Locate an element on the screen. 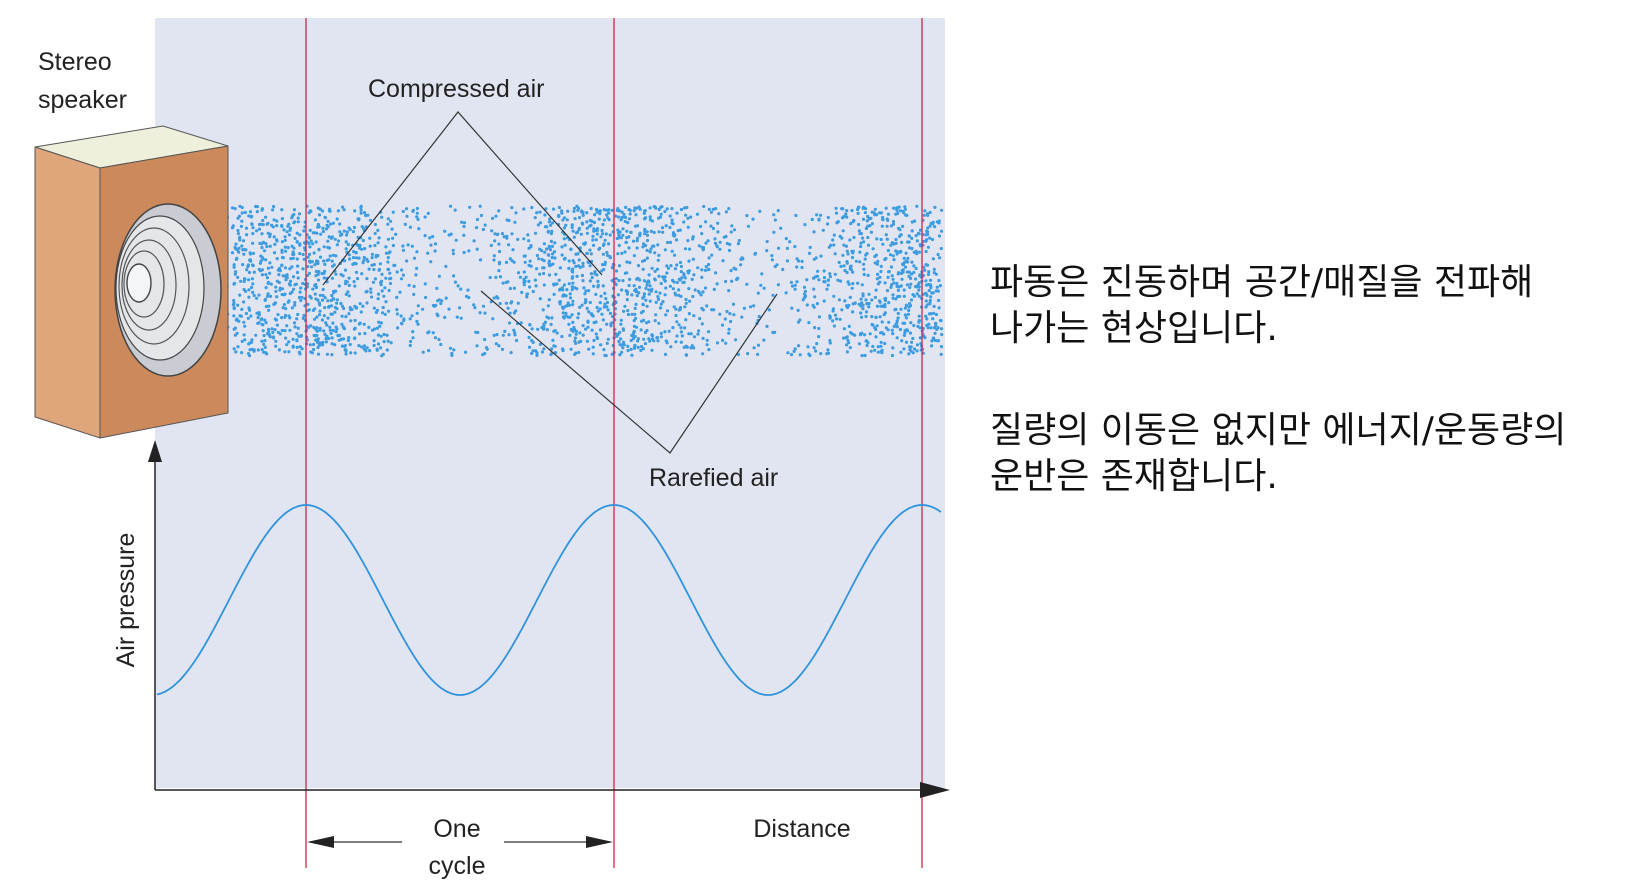 The image size is (1646, 888). compressed-air-label: Compressed air is located at coordinates (456, 89).